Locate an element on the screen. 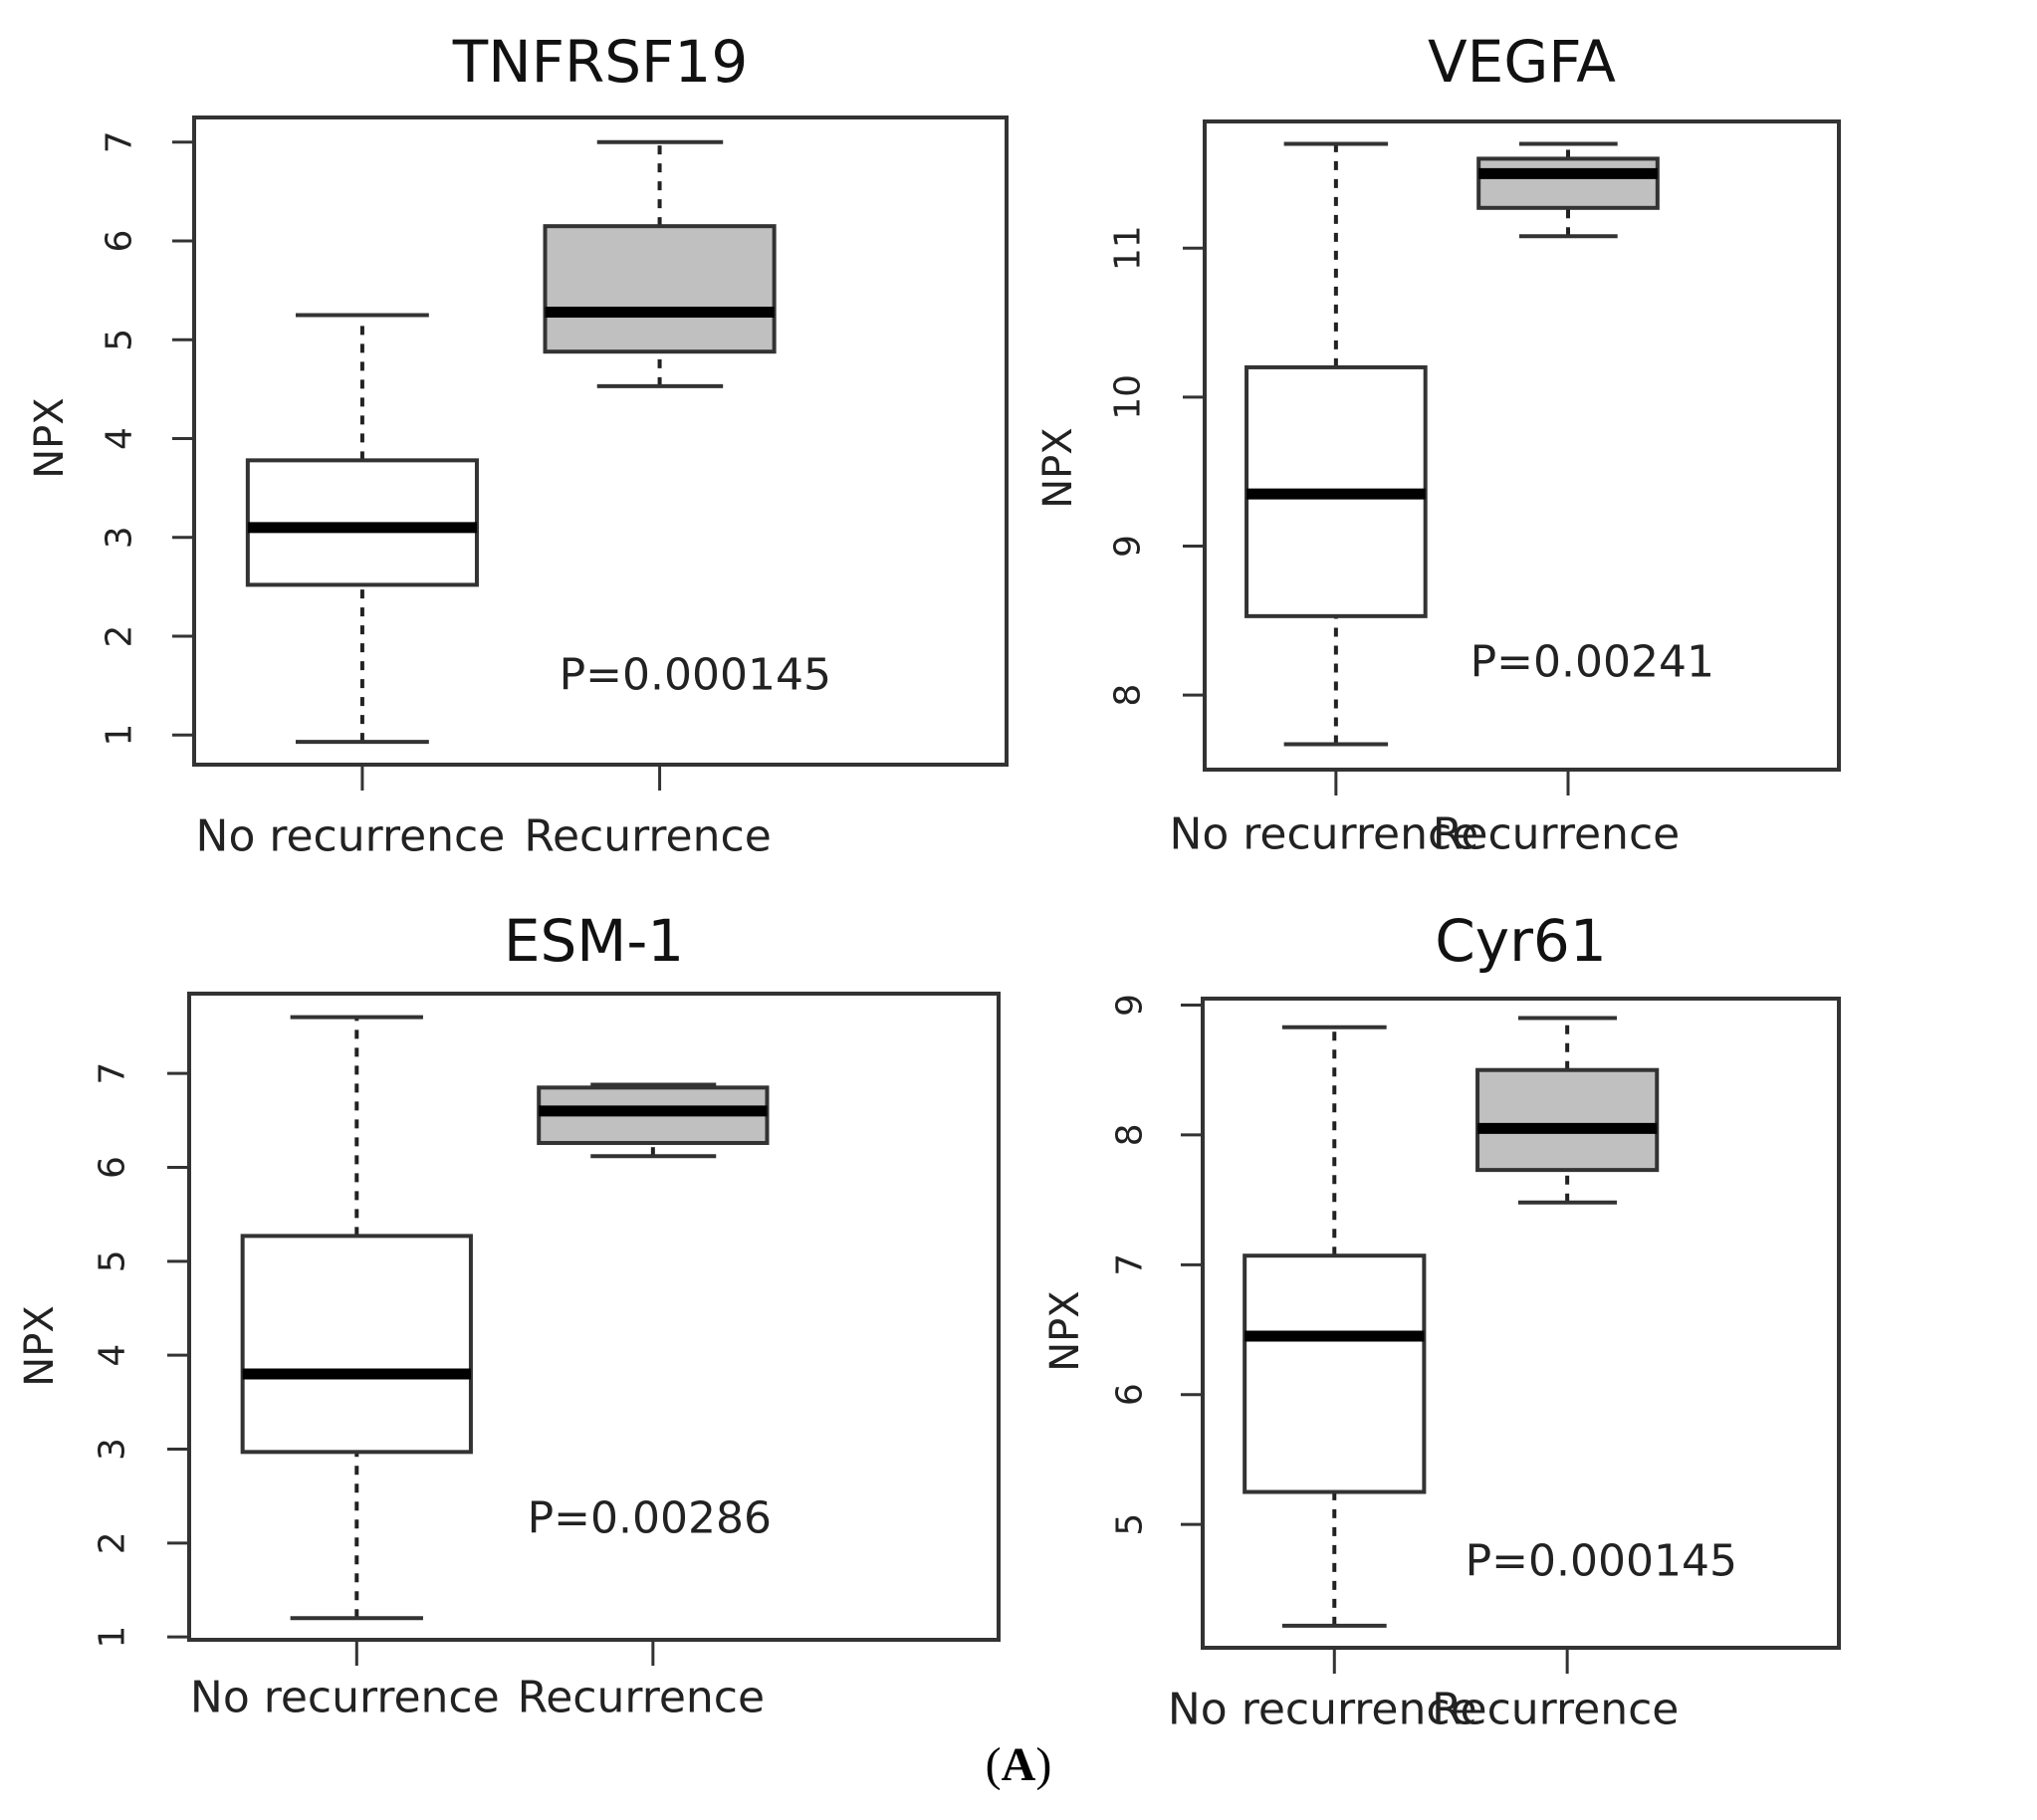  p-value-annotation: P=0.00241 is located at coordinates (1592, 662).